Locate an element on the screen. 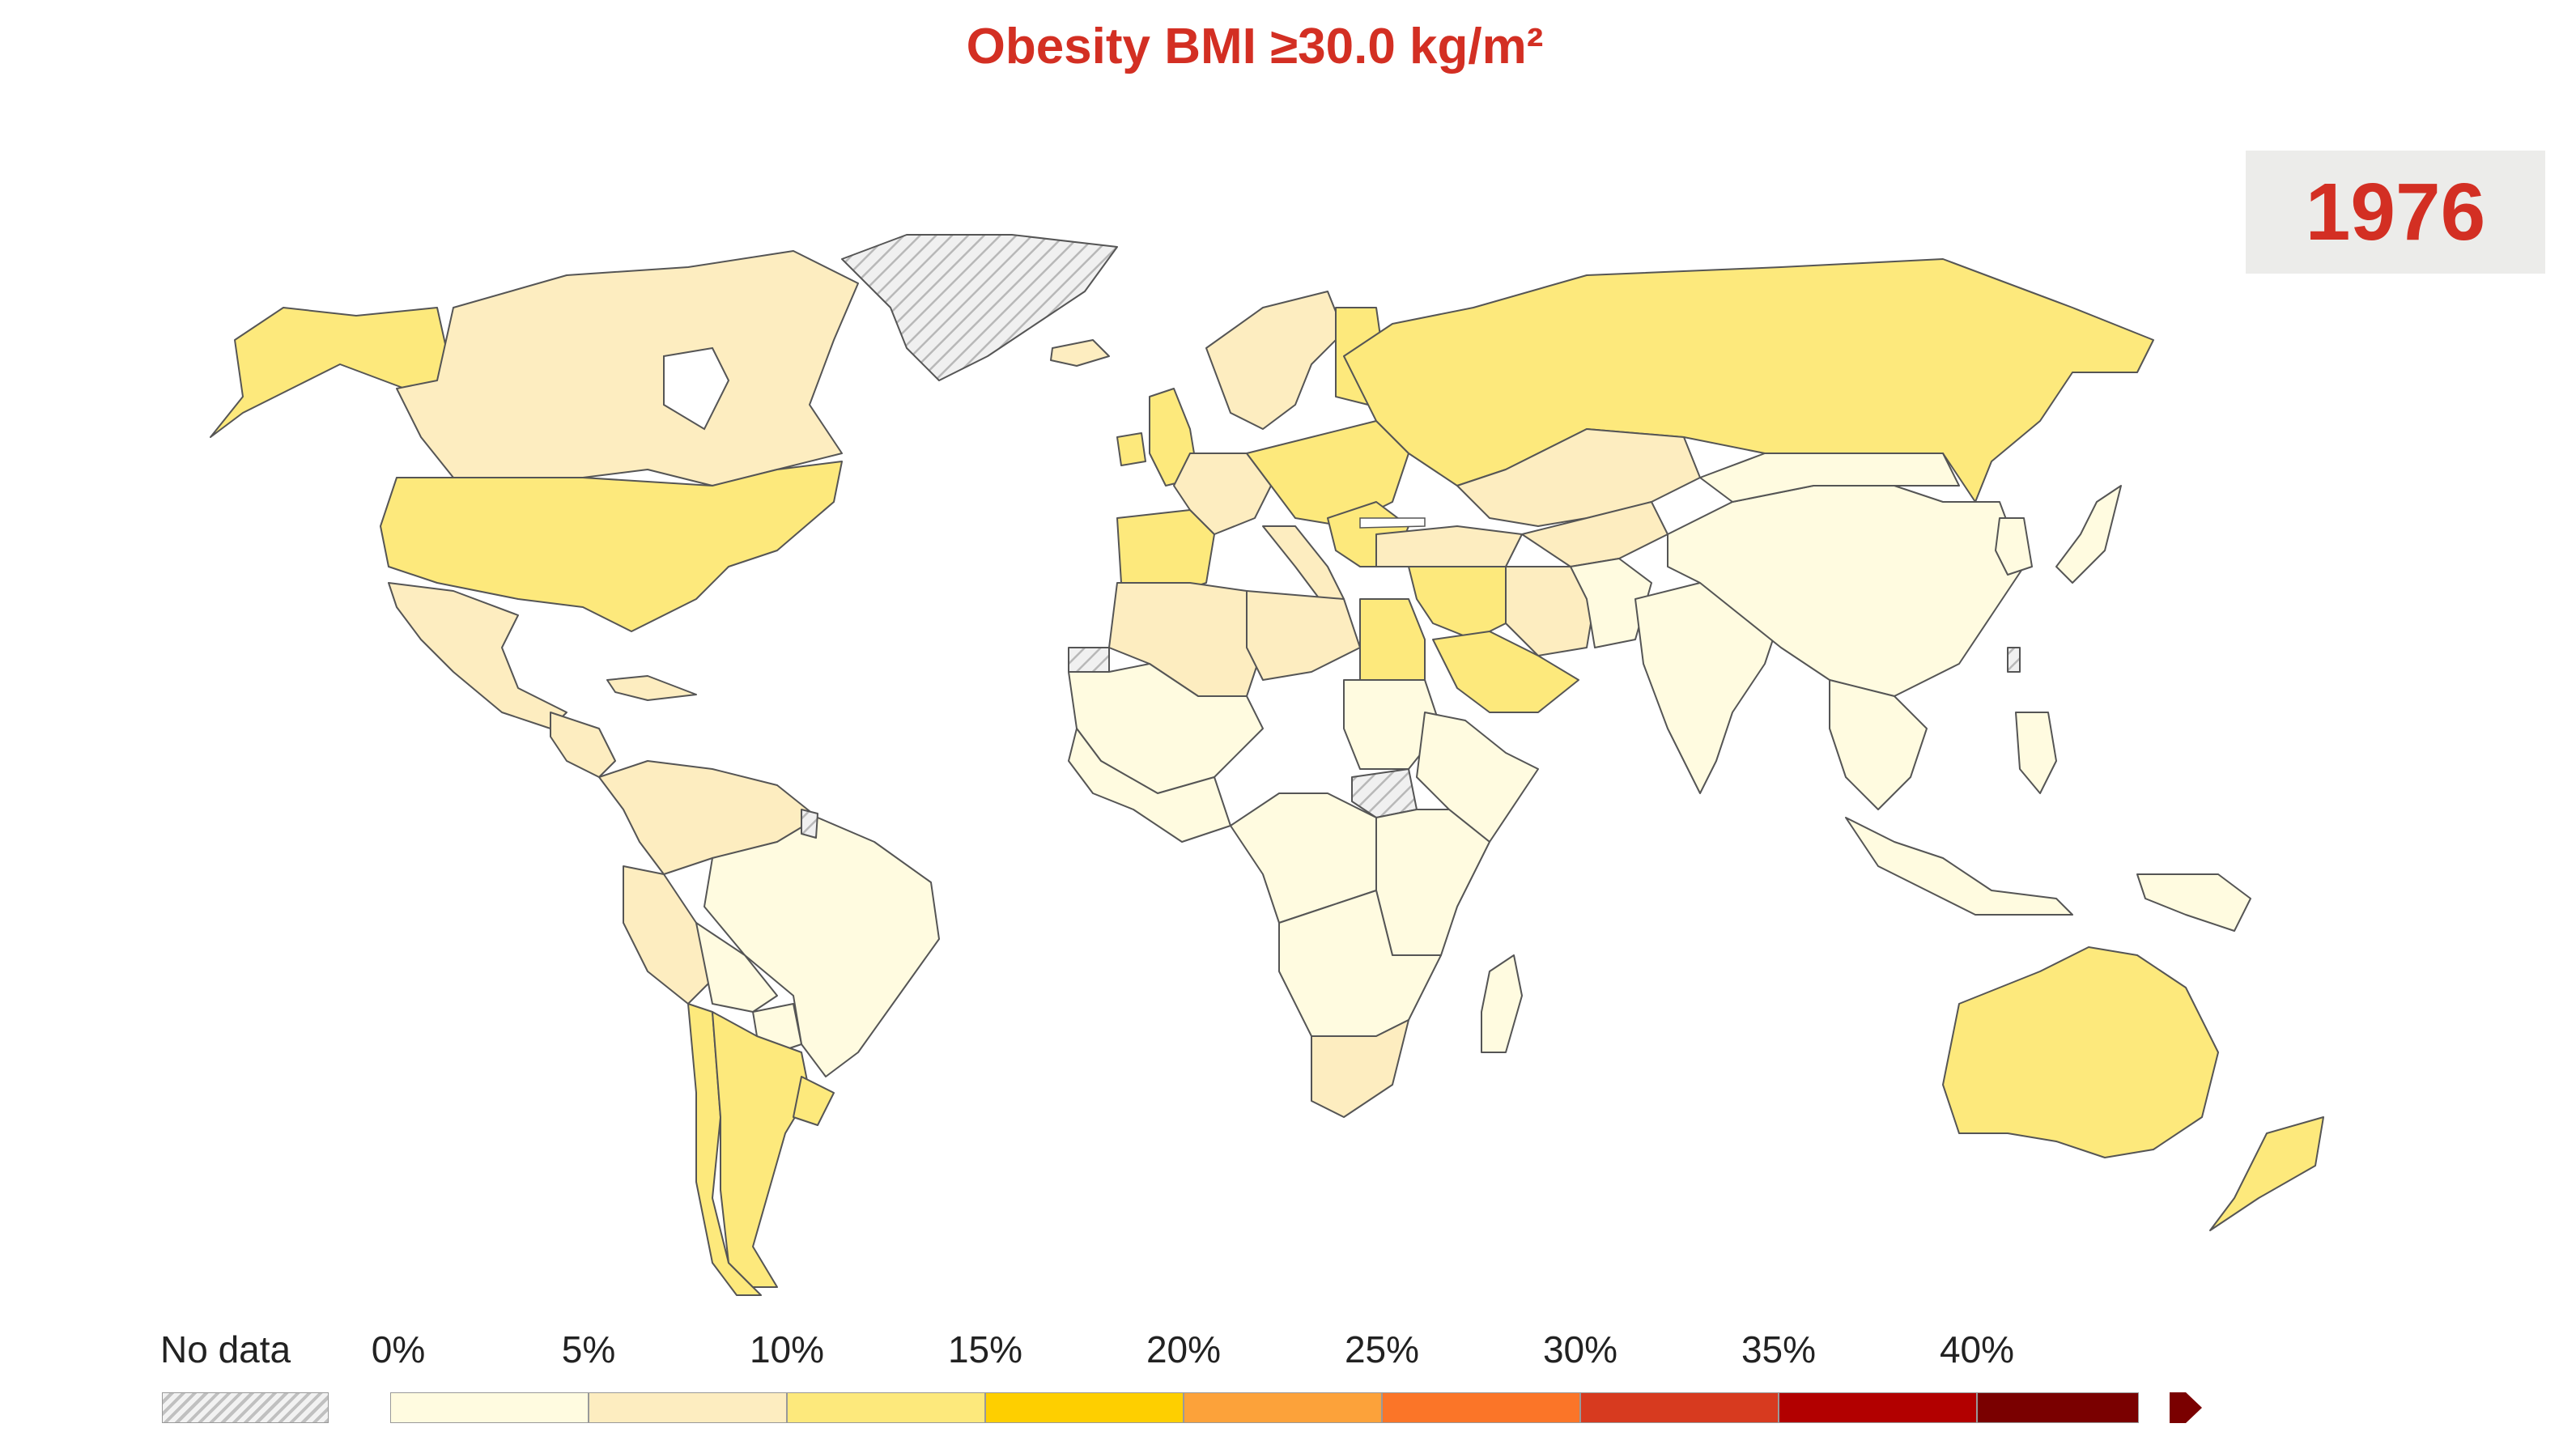 The width and height of the screenshot is (2576, 1449). region-ireland is located at coordinates (1131, 449).